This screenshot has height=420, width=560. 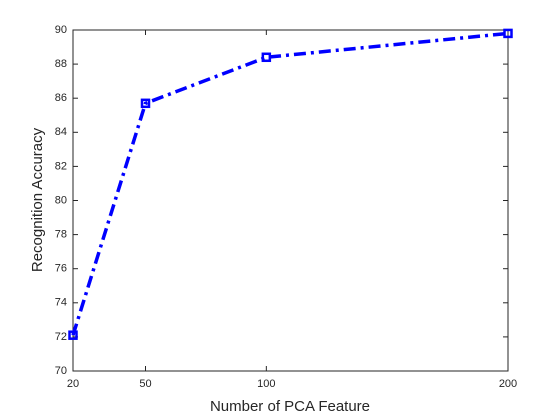 What do you see at coordinates (61, 371) in the screenshot?
I see `y-tick-label: 70` at bounding box center [61, 371].